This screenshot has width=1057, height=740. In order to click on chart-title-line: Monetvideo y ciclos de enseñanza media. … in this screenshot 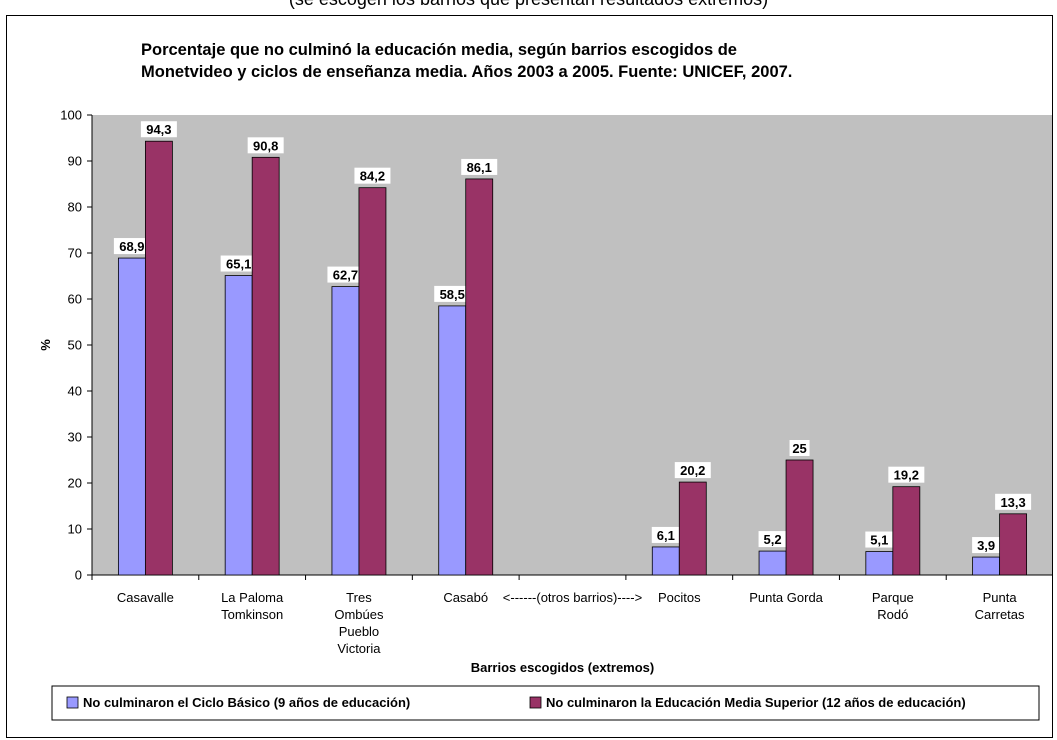, I will do `click(466, 72)`.